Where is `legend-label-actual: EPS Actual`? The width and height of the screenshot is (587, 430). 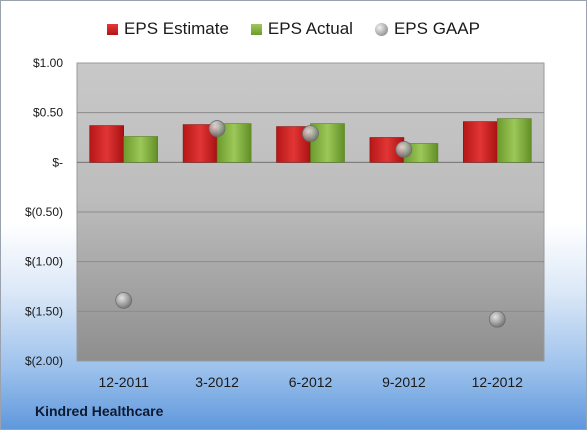 legend-label-actual: EPS Actual is located at coordinates (310, 28).